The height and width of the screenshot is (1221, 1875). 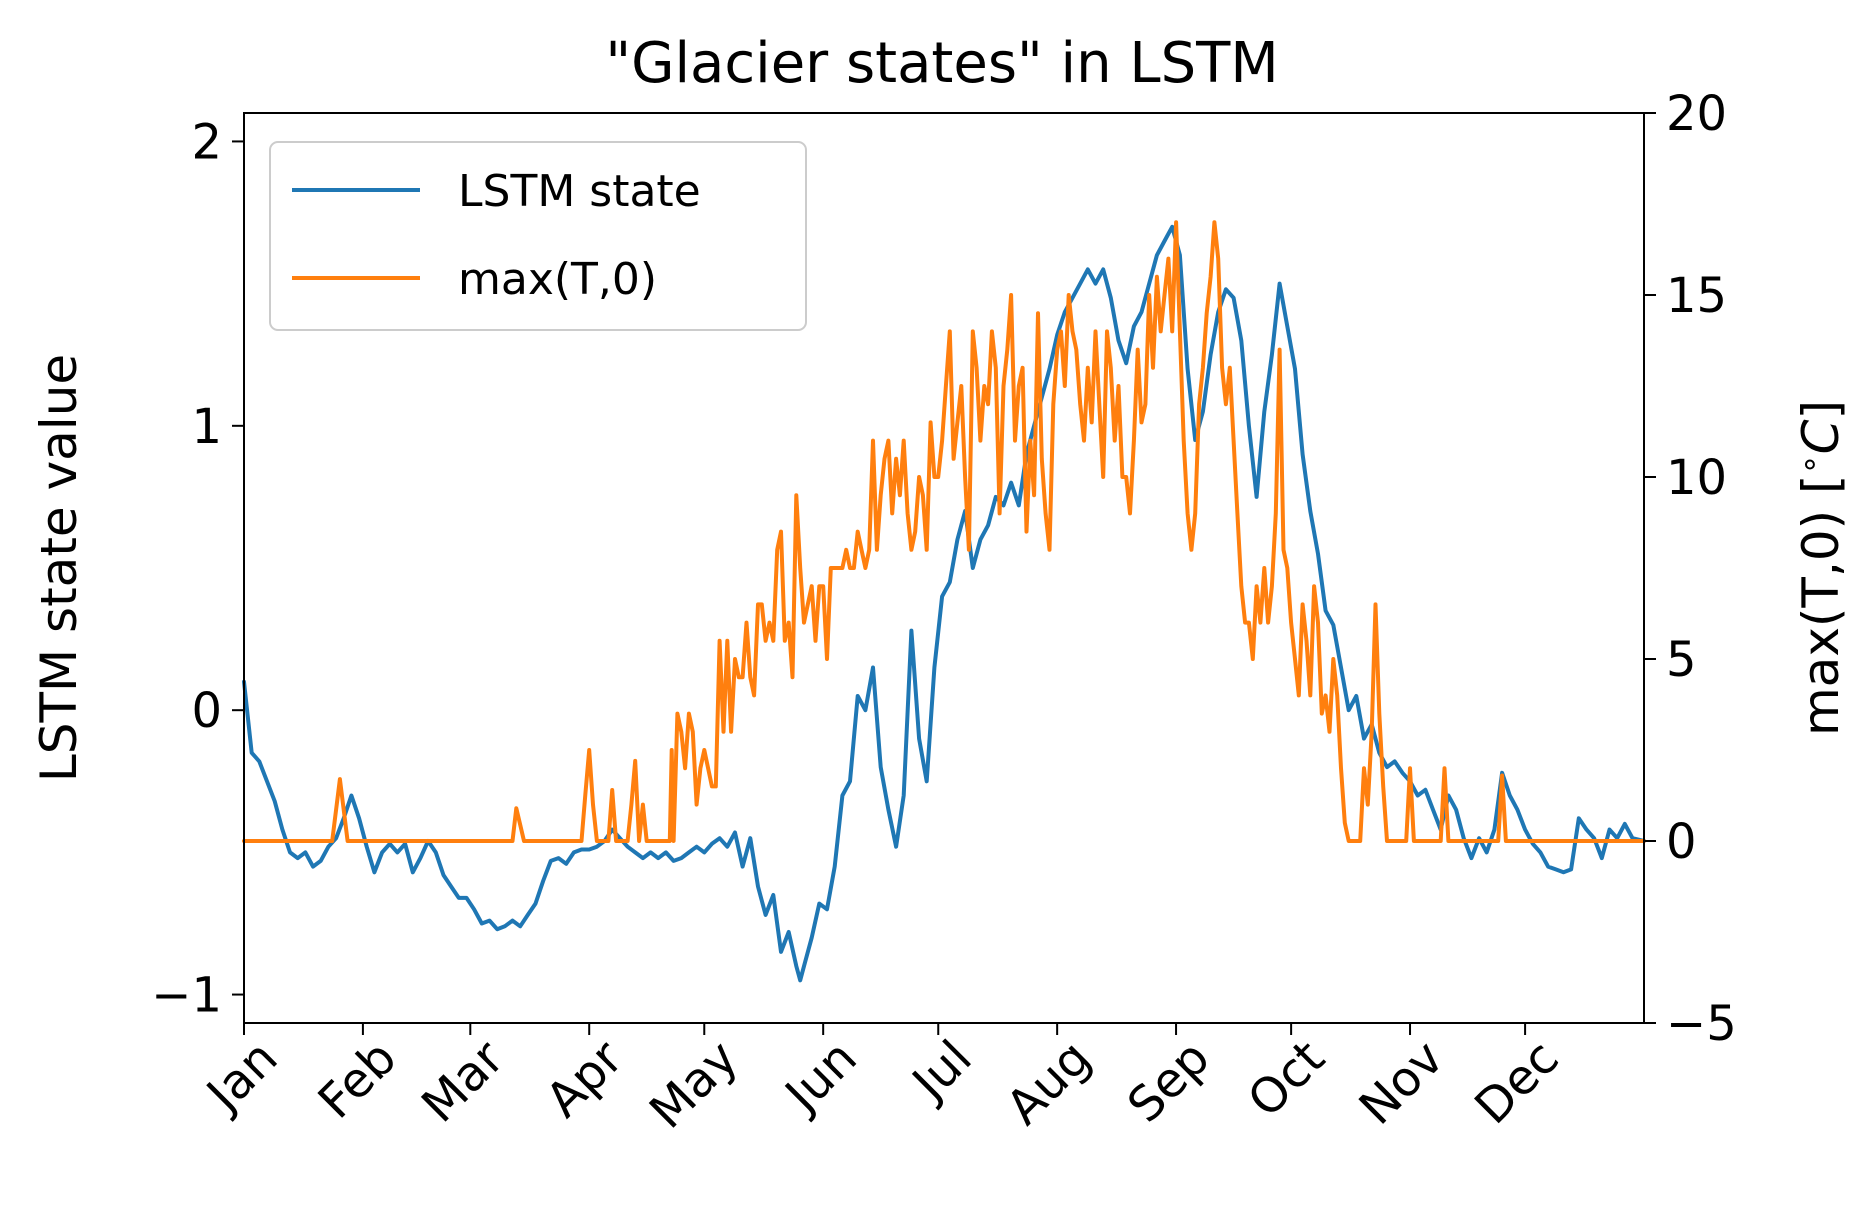 I want to click on x-tick-label-jan: Jan, so click(x=241, y=1077).